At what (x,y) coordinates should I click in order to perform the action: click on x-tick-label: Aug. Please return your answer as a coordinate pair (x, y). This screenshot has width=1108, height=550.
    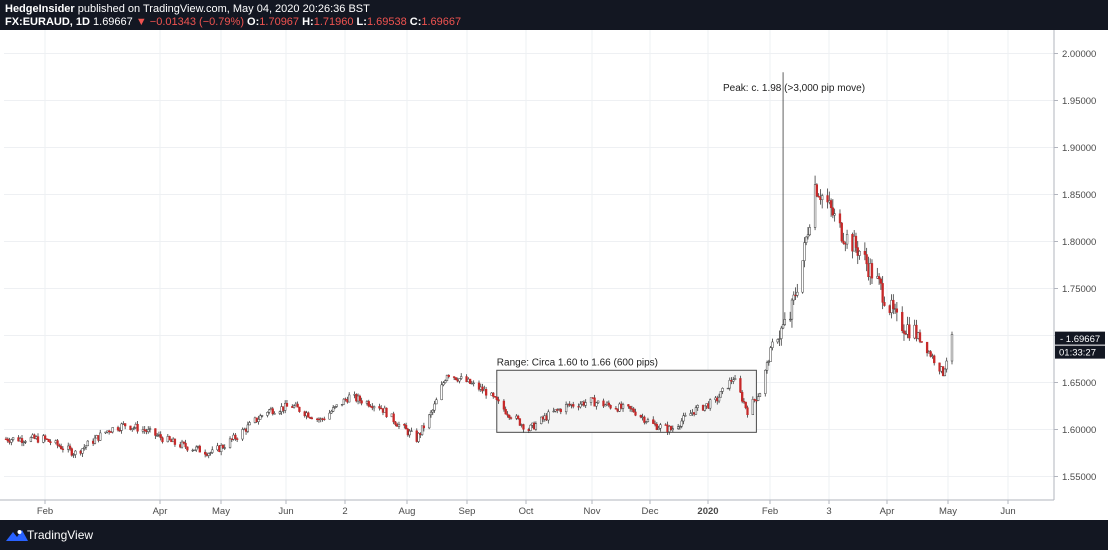
    Looking at the image, I should click on (407, 511).